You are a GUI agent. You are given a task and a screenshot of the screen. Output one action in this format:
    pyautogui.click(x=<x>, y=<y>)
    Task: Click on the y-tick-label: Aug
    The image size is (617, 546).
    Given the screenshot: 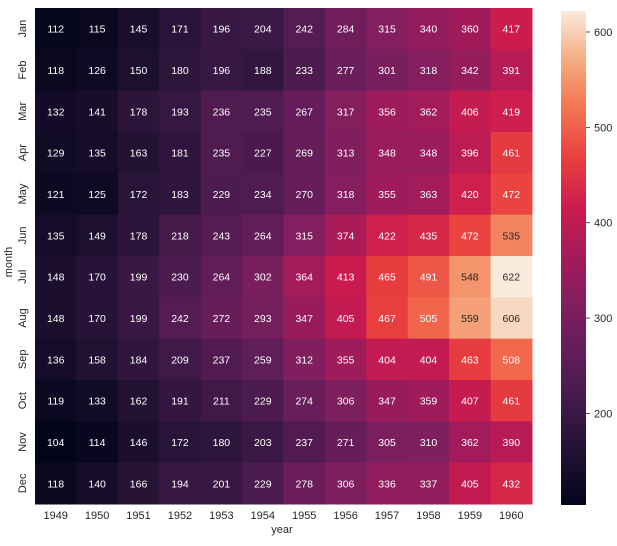 What is the action you would take?
    pyautogui.click(x=23, y=318)
    